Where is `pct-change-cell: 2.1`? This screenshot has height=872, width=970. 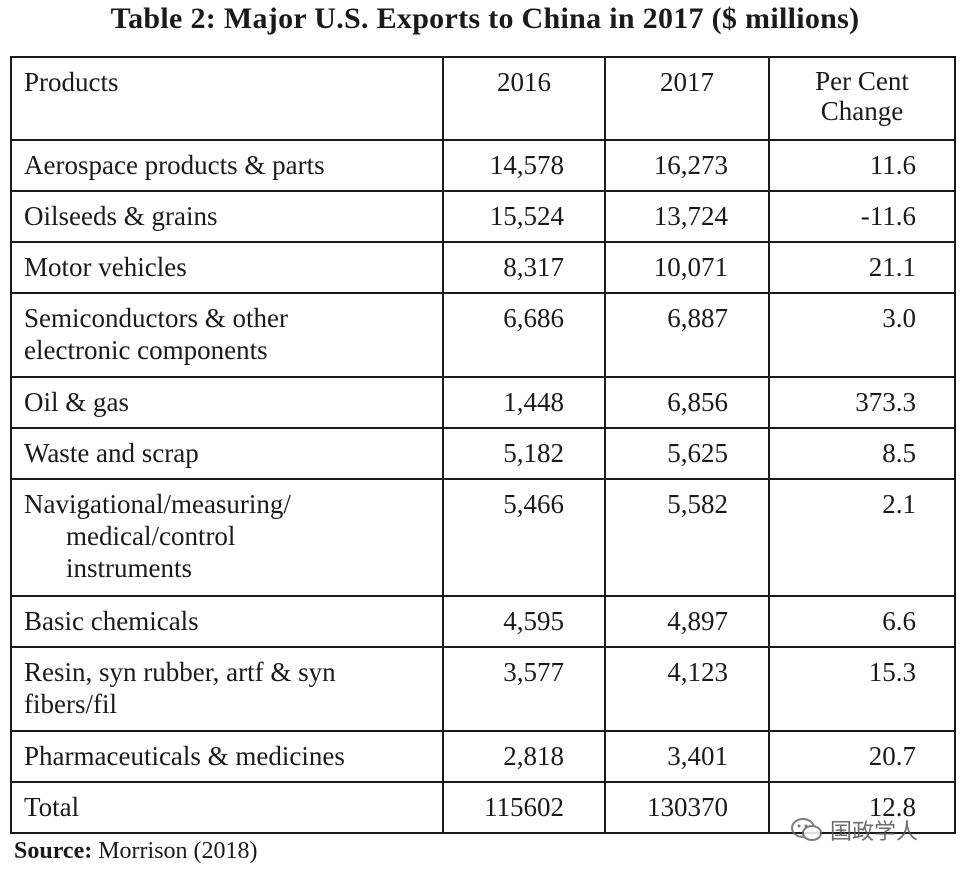 pct-change-cell: 2.1 is located at coordinates (862, 537).